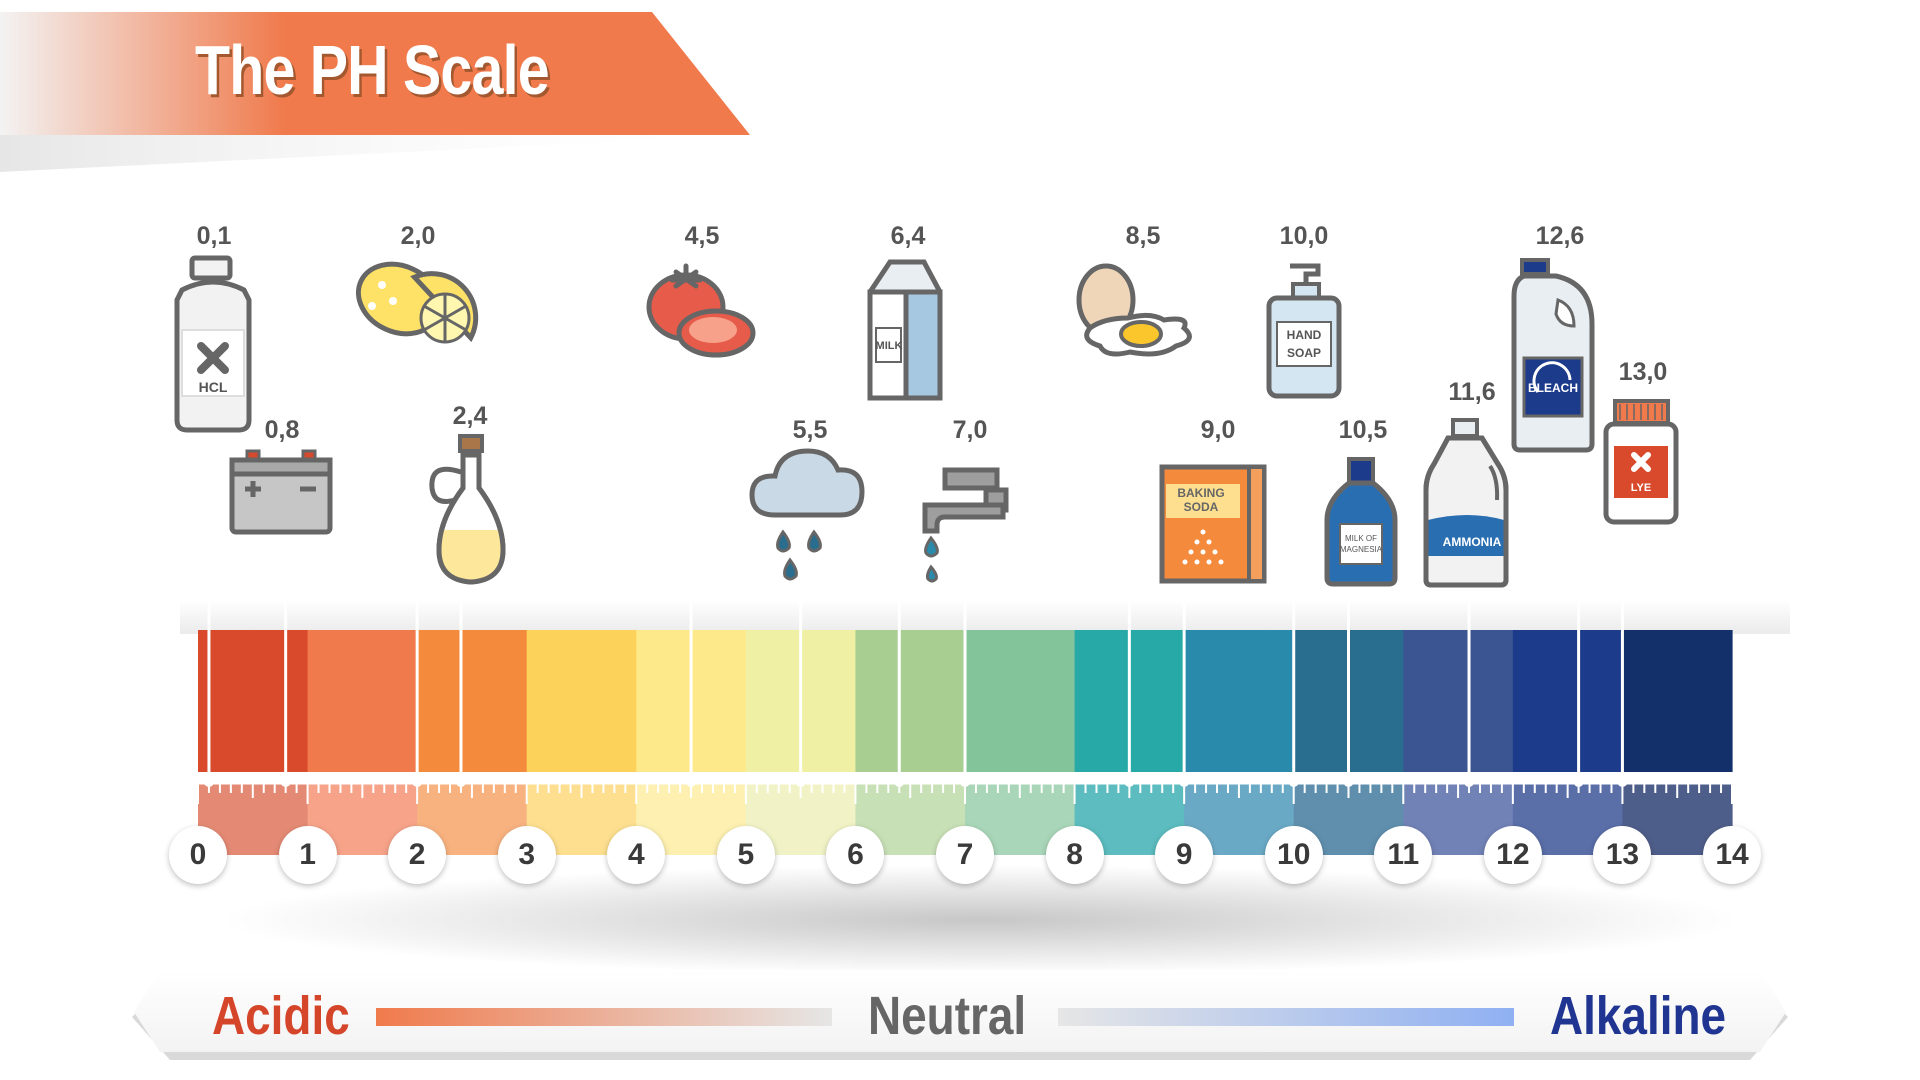 Image resolution: width=1920 pixels, height=1080 pixels. I want to click on egg-icon, so click(1134, 310).